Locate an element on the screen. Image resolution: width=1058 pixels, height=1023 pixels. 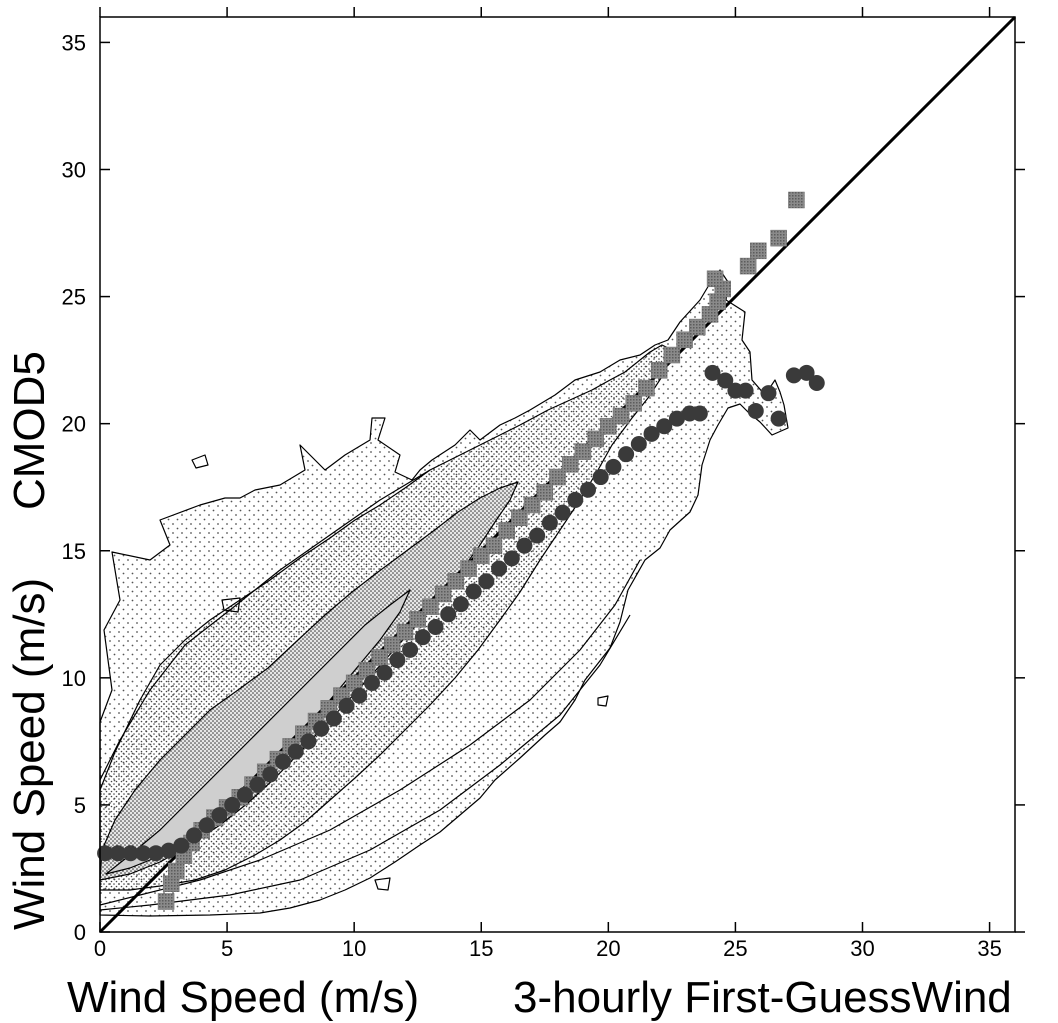
contour-line-b is located at coordinates (265, 625).